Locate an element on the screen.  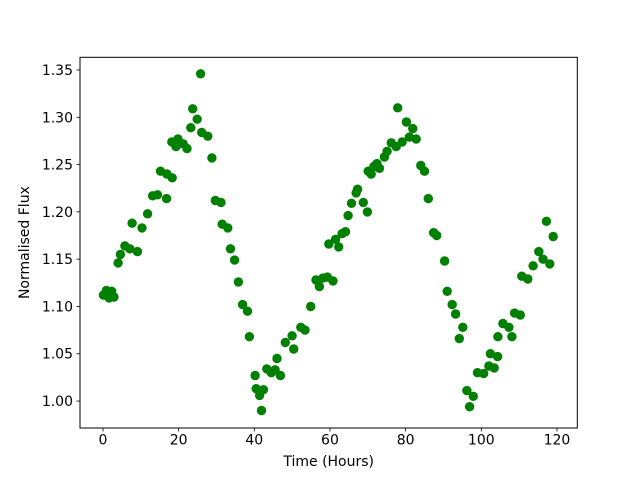
y-tick-label: 1.20 is located at coordinates (57, 213).